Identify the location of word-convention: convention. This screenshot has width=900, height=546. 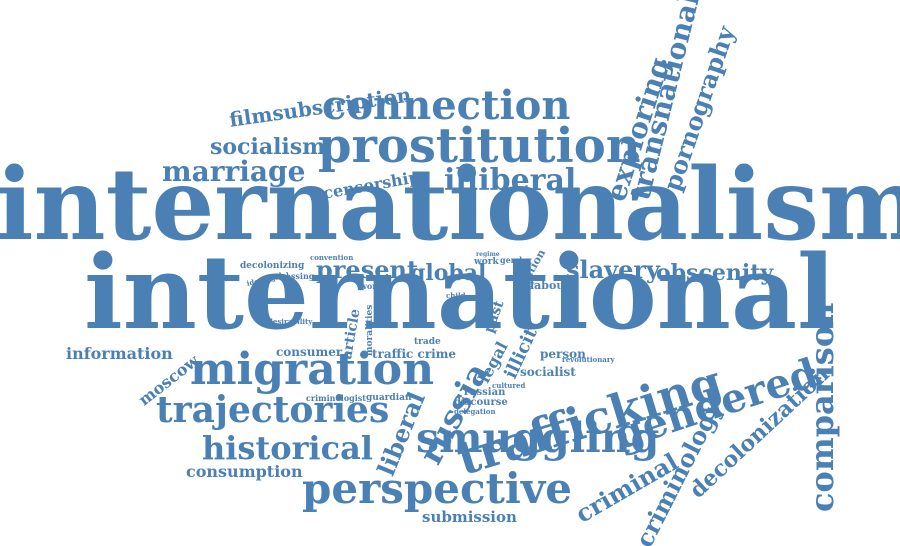
(332, 257).